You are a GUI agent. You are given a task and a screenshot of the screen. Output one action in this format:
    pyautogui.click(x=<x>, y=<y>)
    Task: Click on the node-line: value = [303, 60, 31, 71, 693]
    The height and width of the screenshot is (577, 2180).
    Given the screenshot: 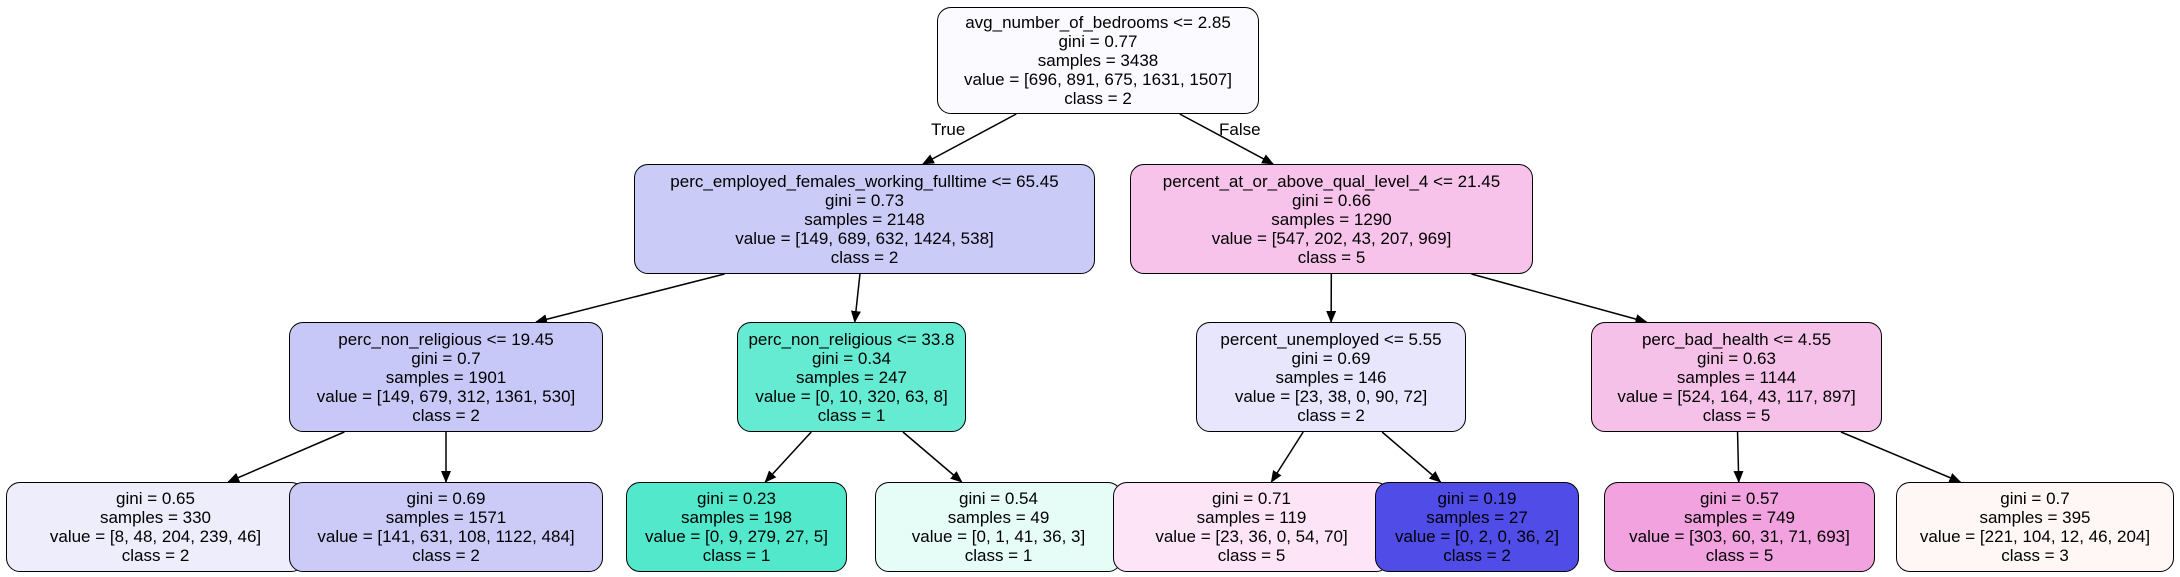 What is the action you would take?
    pyautogui.click(x=1739, y=536)
    